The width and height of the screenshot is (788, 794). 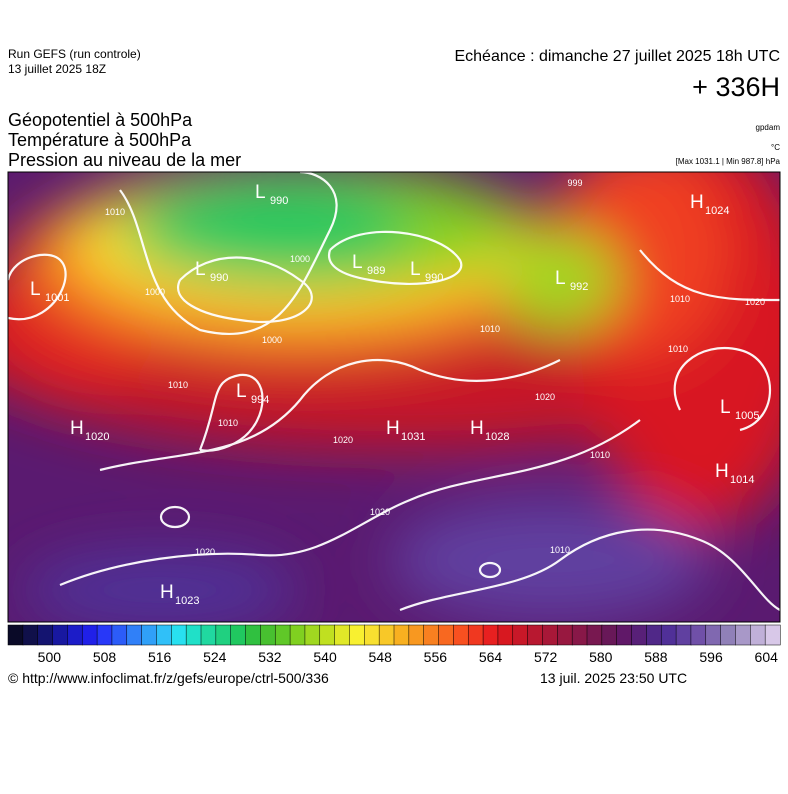 What do you see at coordinates (100, 140) in the screenshot?
I see `title-line: Température à 500hPa` at bounding box center [100, 140].